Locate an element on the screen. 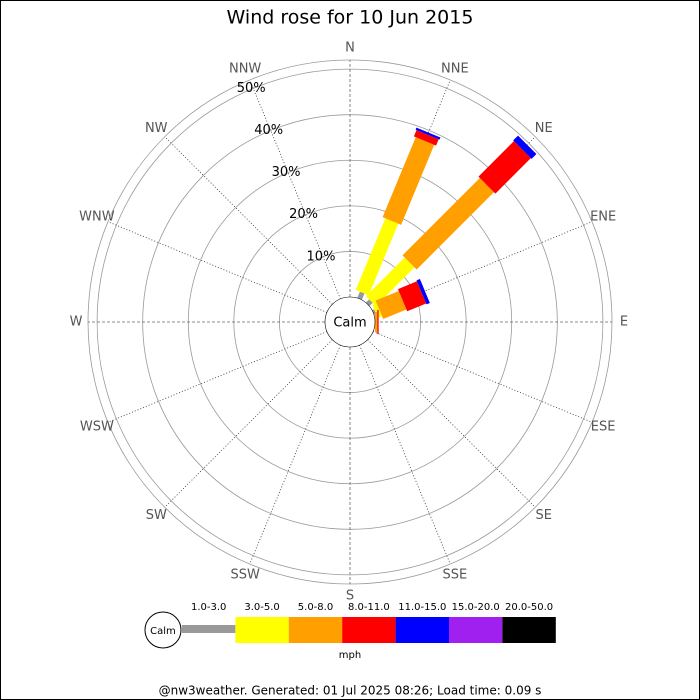 This screenshot has width=700, height=700. direction-label: NW is located at coordinates (156, 128).